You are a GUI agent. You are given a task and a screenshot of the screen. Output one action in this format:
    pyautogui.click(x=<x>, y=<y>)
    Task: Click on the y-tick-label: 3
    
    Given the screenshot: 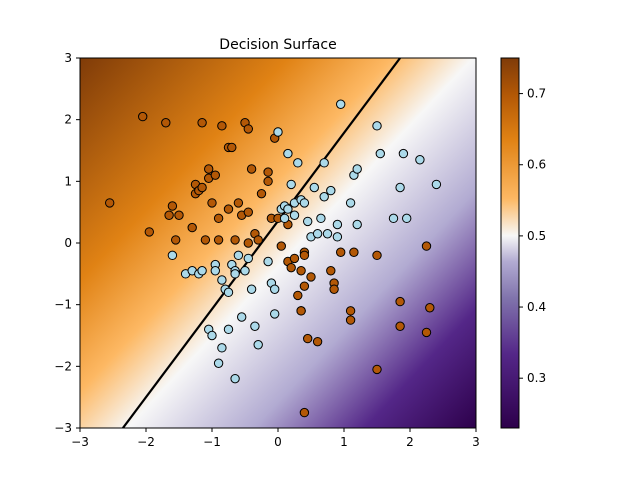 What is the action you would take?
    pyautogui.click(x=68, y=58)
    